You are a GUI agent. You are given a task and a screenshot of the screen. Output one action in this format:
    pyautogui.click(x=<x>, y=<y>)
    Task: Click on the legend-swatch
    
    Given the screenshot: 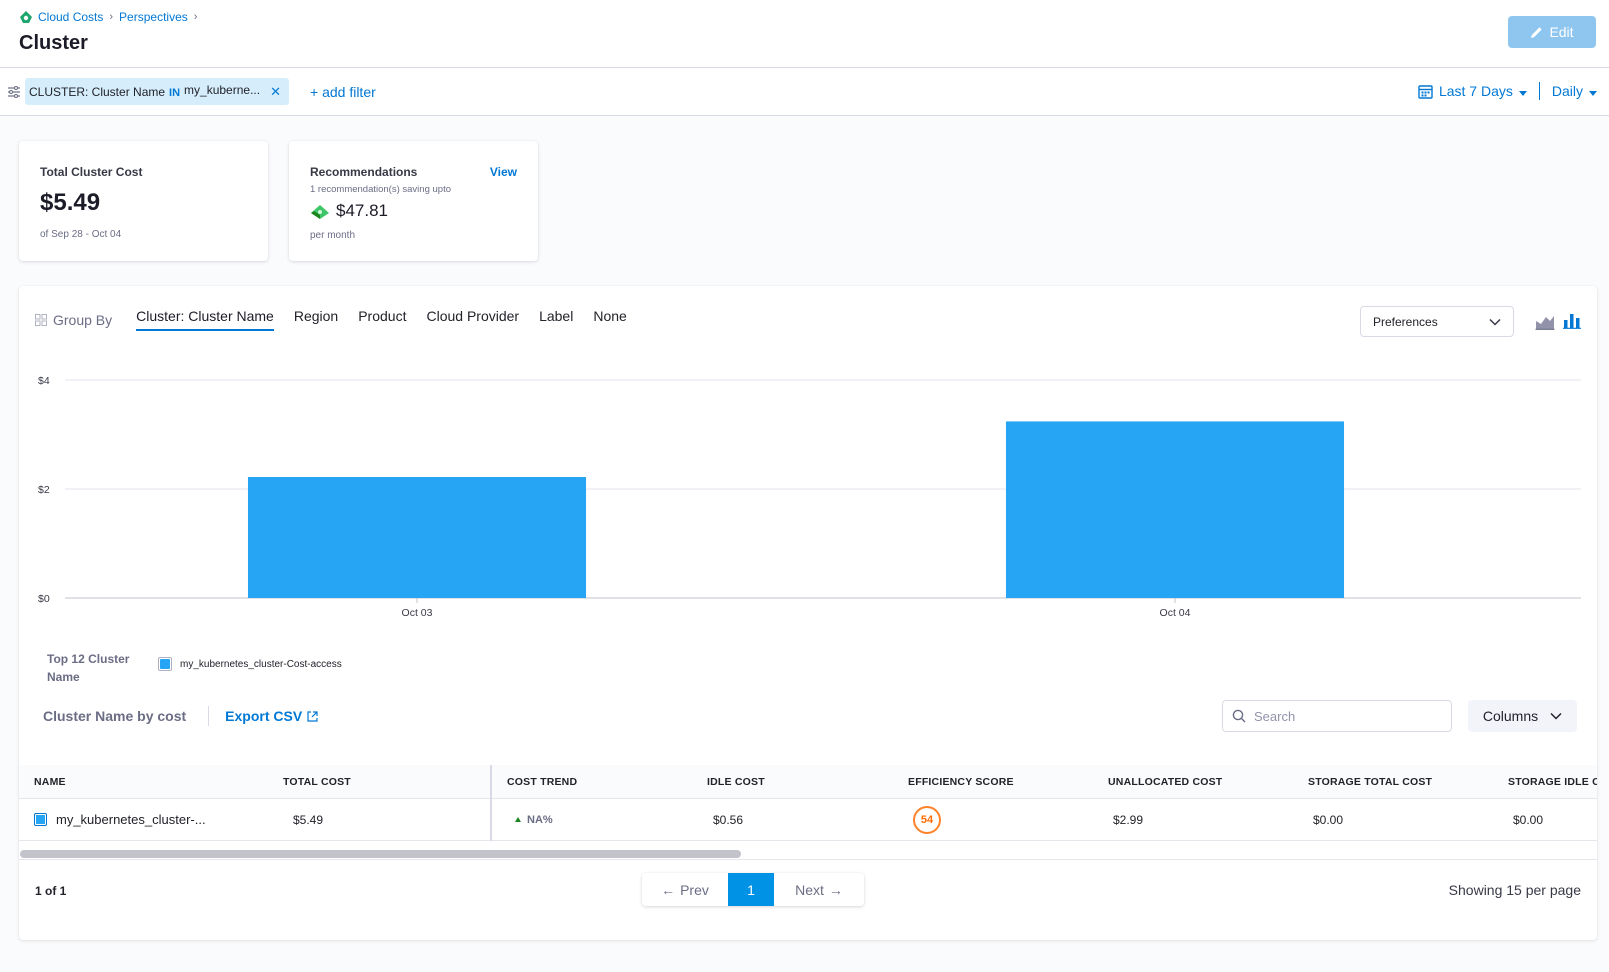 What is the action you would take?
    pyautogui.click(x=165, y=664)
    